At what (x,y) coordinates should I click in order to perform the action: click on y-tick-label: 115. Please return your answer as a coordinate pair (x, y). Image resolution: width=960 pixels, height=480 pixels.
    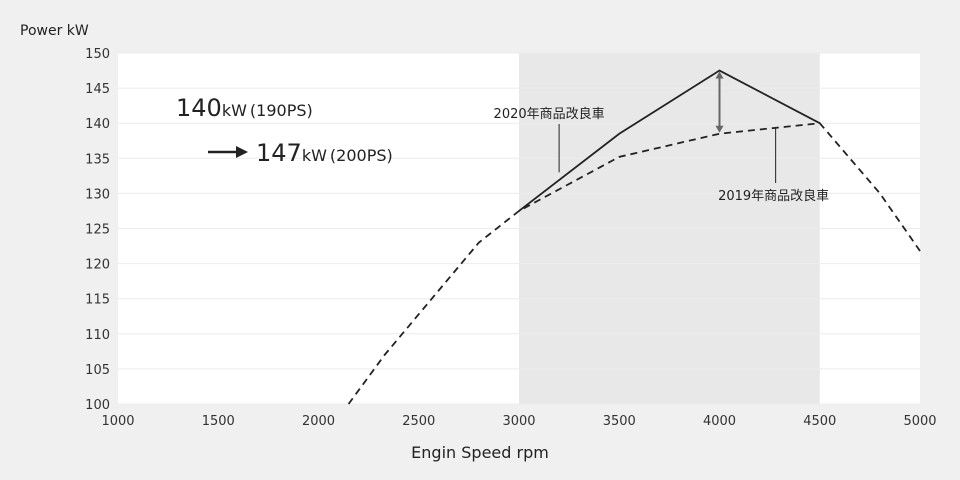
    Looking at the image, I should click on (97, 300).